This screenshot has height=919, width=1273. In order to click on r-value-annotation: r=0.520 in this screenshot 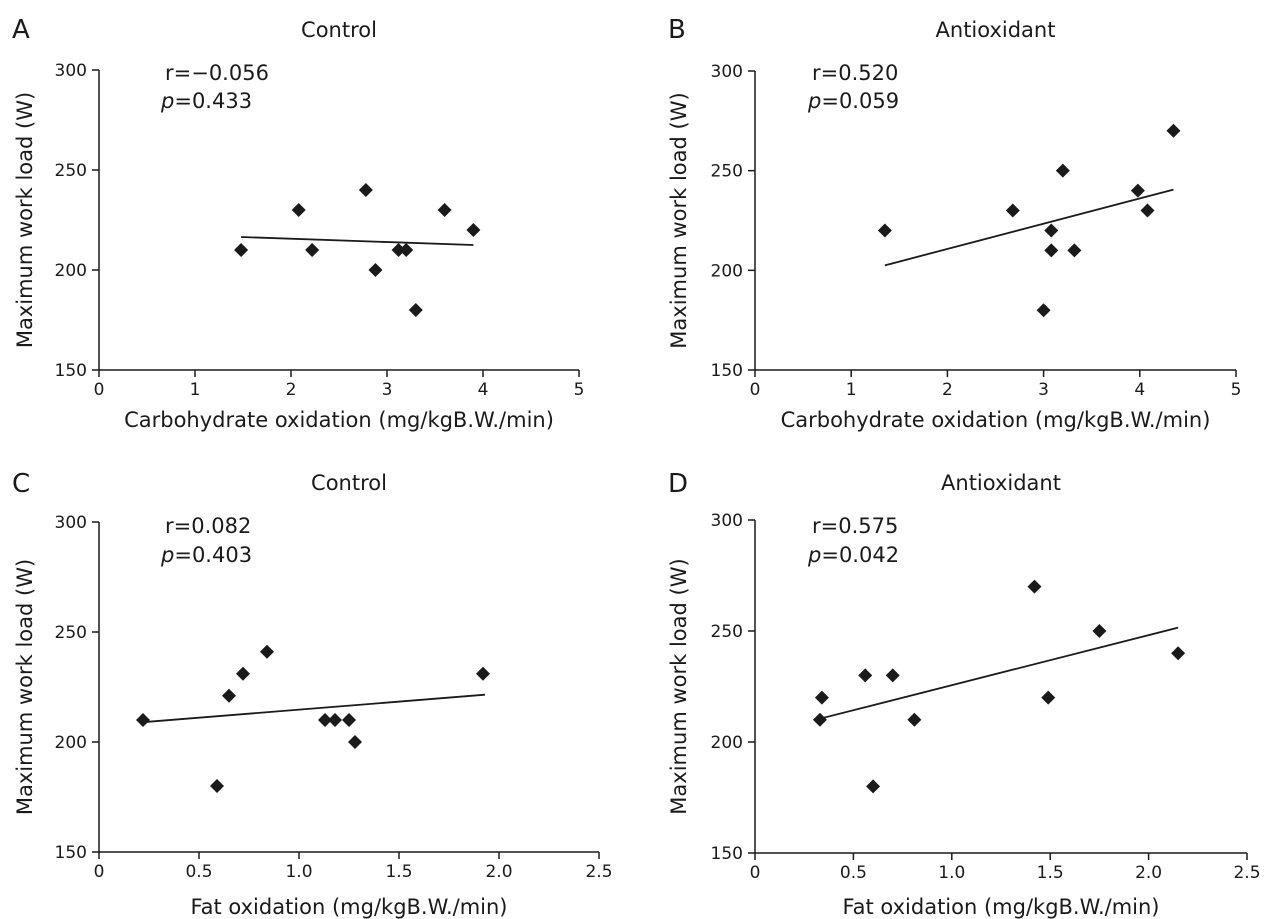, I will do `click(855, 73)`.